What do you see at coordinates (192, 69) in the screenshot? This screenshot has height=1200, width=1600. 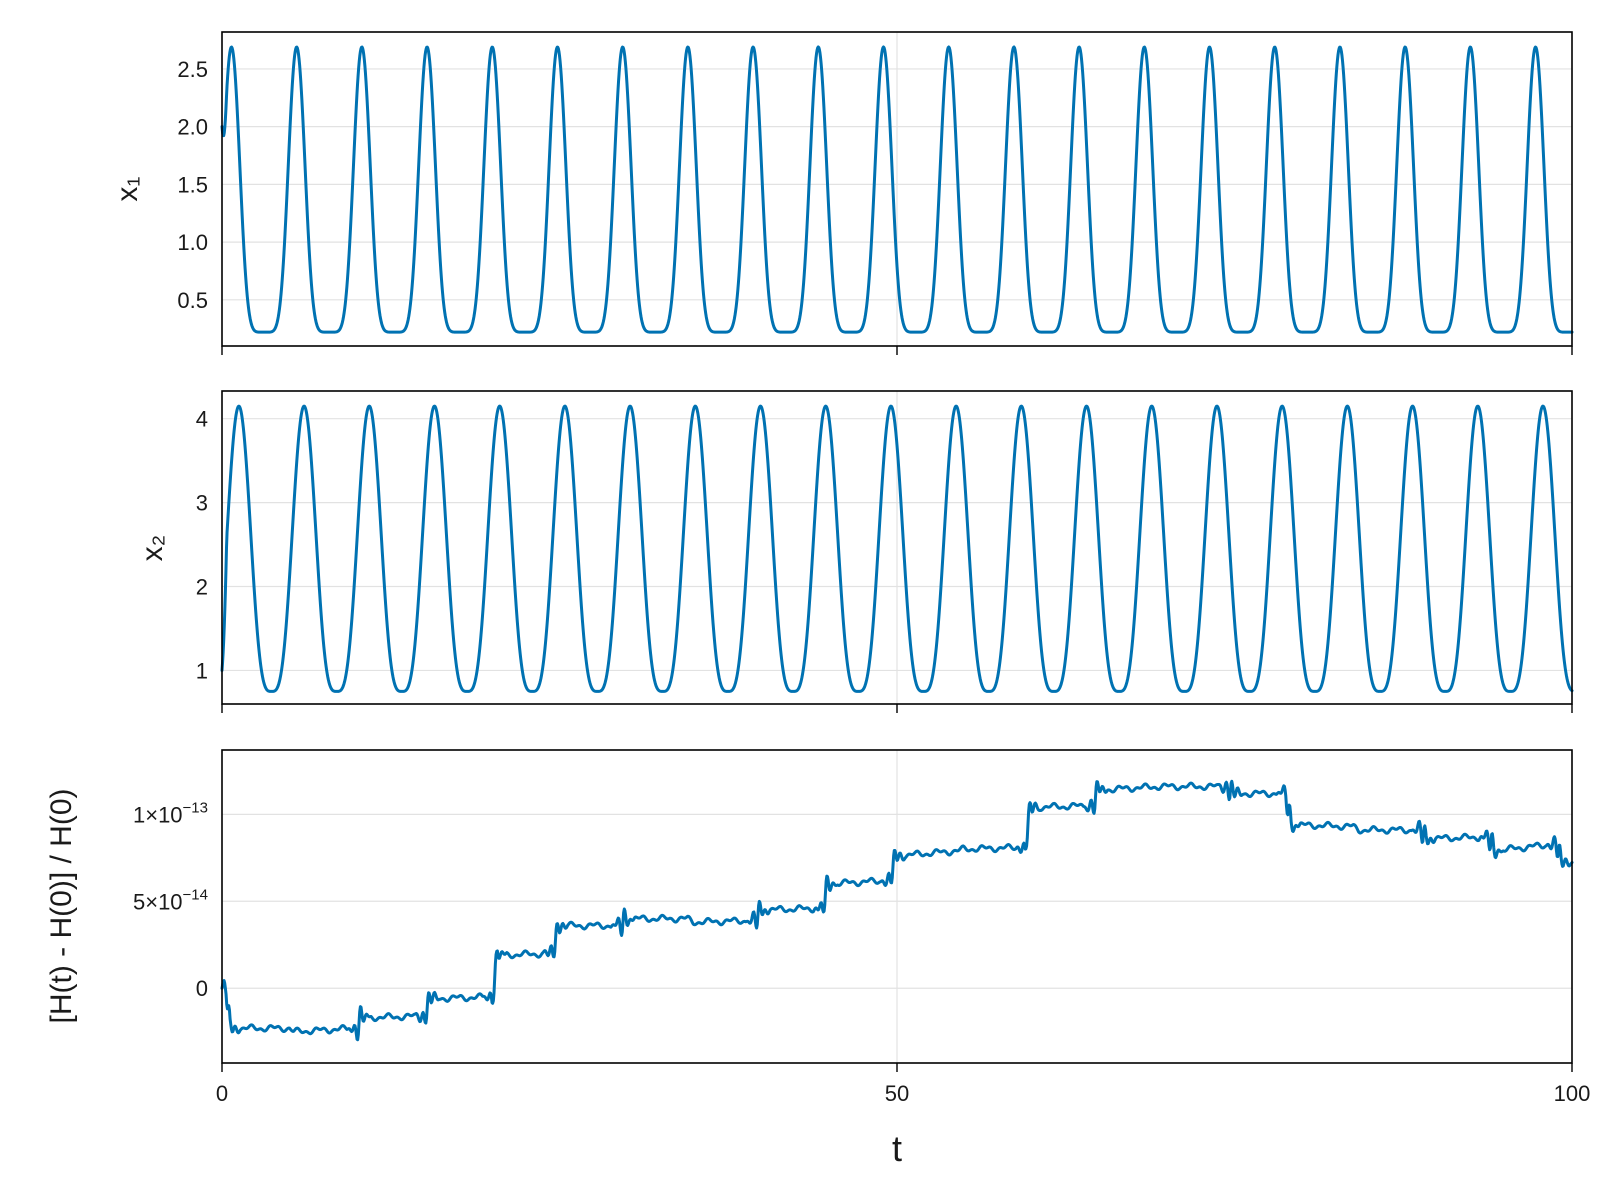 I see `y-tick-label: 2.5` at bounding box center [192, 69].